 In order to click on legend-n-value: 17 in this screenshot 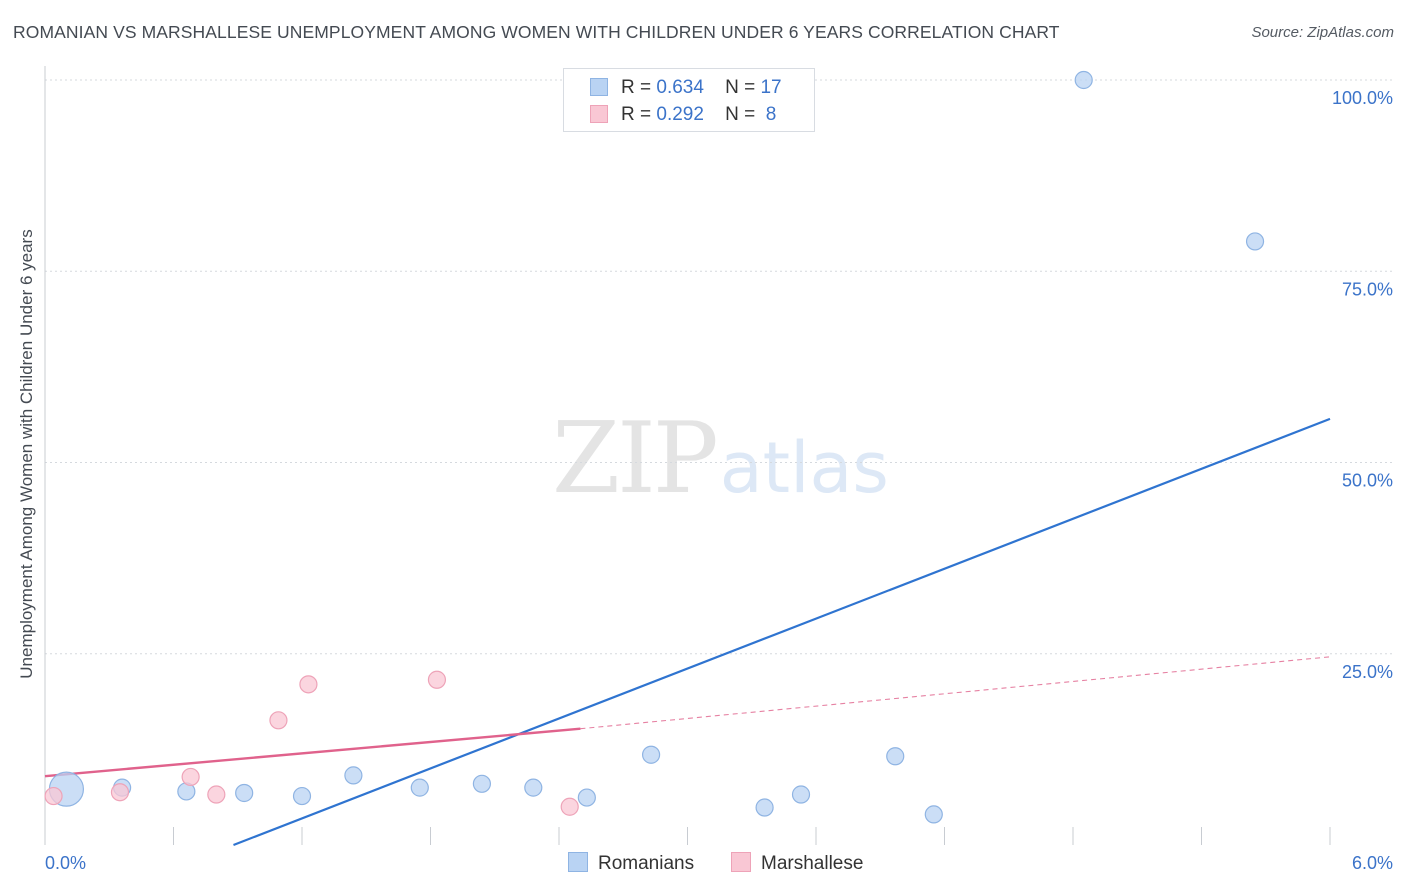, I will do `click(771, 87)`.